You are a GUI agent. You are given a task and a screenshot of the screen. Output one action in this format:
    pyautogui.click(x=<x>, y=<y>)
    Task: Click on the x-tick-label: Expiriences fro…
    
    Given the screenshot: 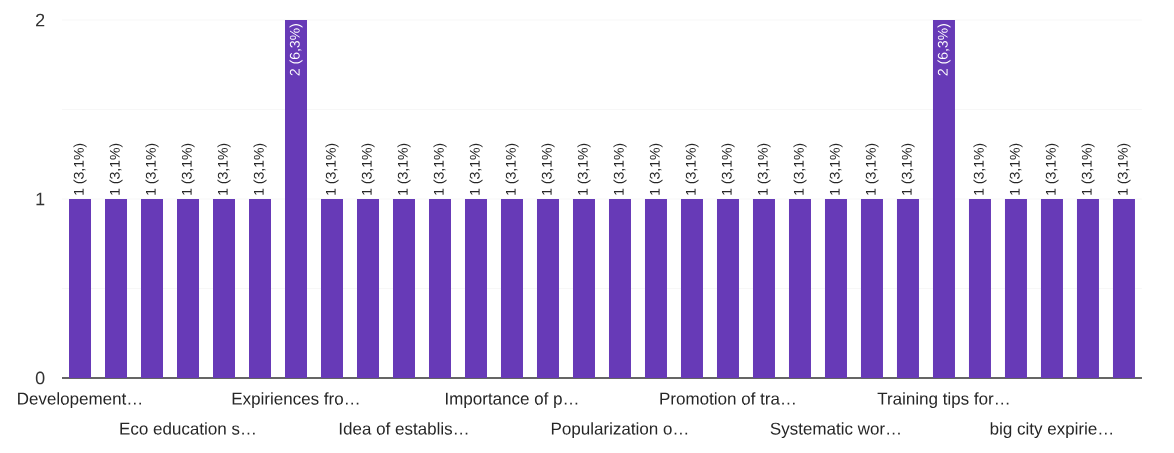 What is the action you would take?
    pyautogui.click(x=295, y=400)
    